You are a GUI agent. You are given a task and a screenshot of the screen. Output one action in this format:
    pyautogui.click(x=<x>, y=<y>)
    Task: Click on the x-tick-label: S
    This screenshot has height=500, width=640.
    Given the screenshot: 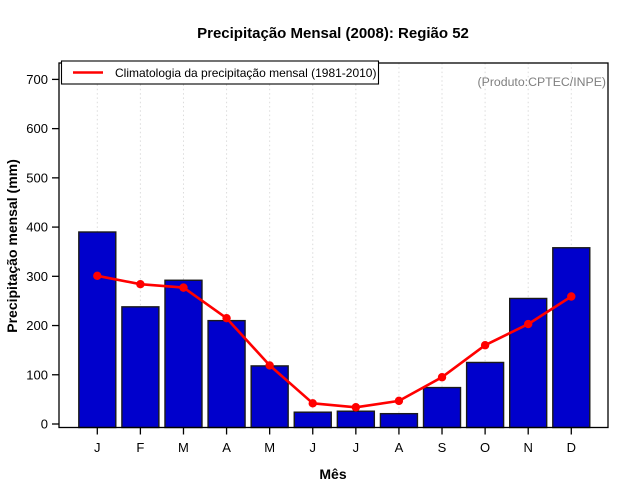 What is the action you would take?
    pyautogui.click(x=442, y=447)
    